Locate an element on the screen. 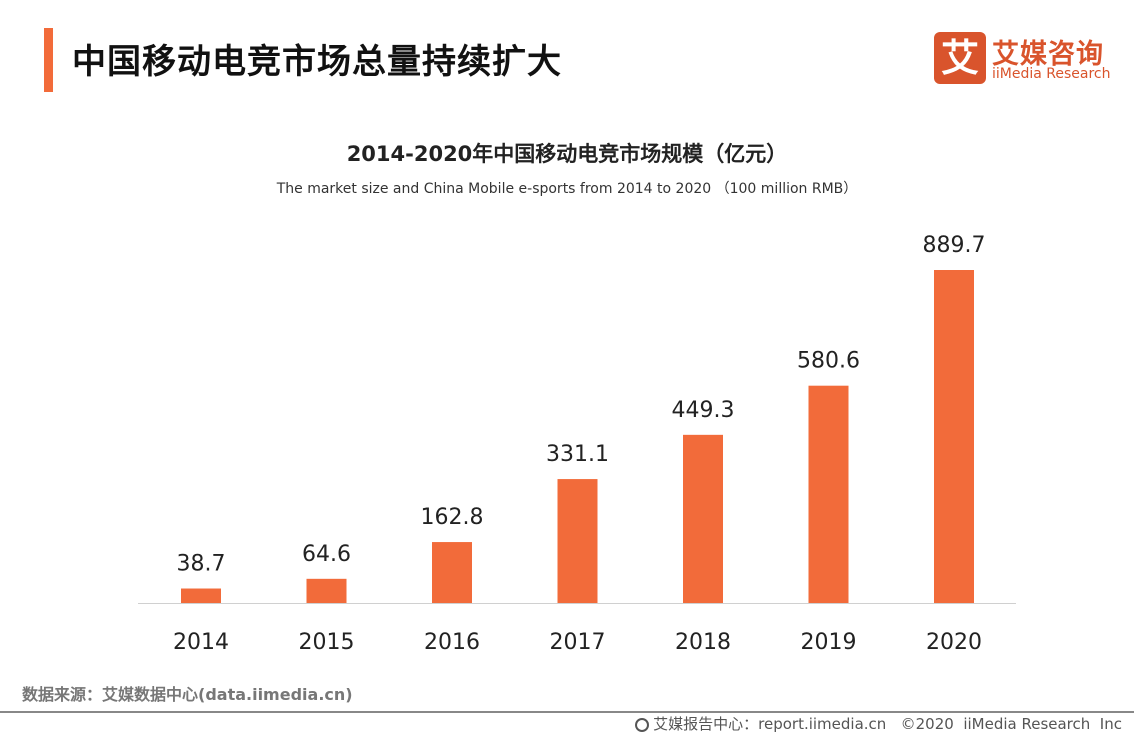 The width and height of the screenshot is (1134, 737). globe-icon is located at coordinates (642, 725).